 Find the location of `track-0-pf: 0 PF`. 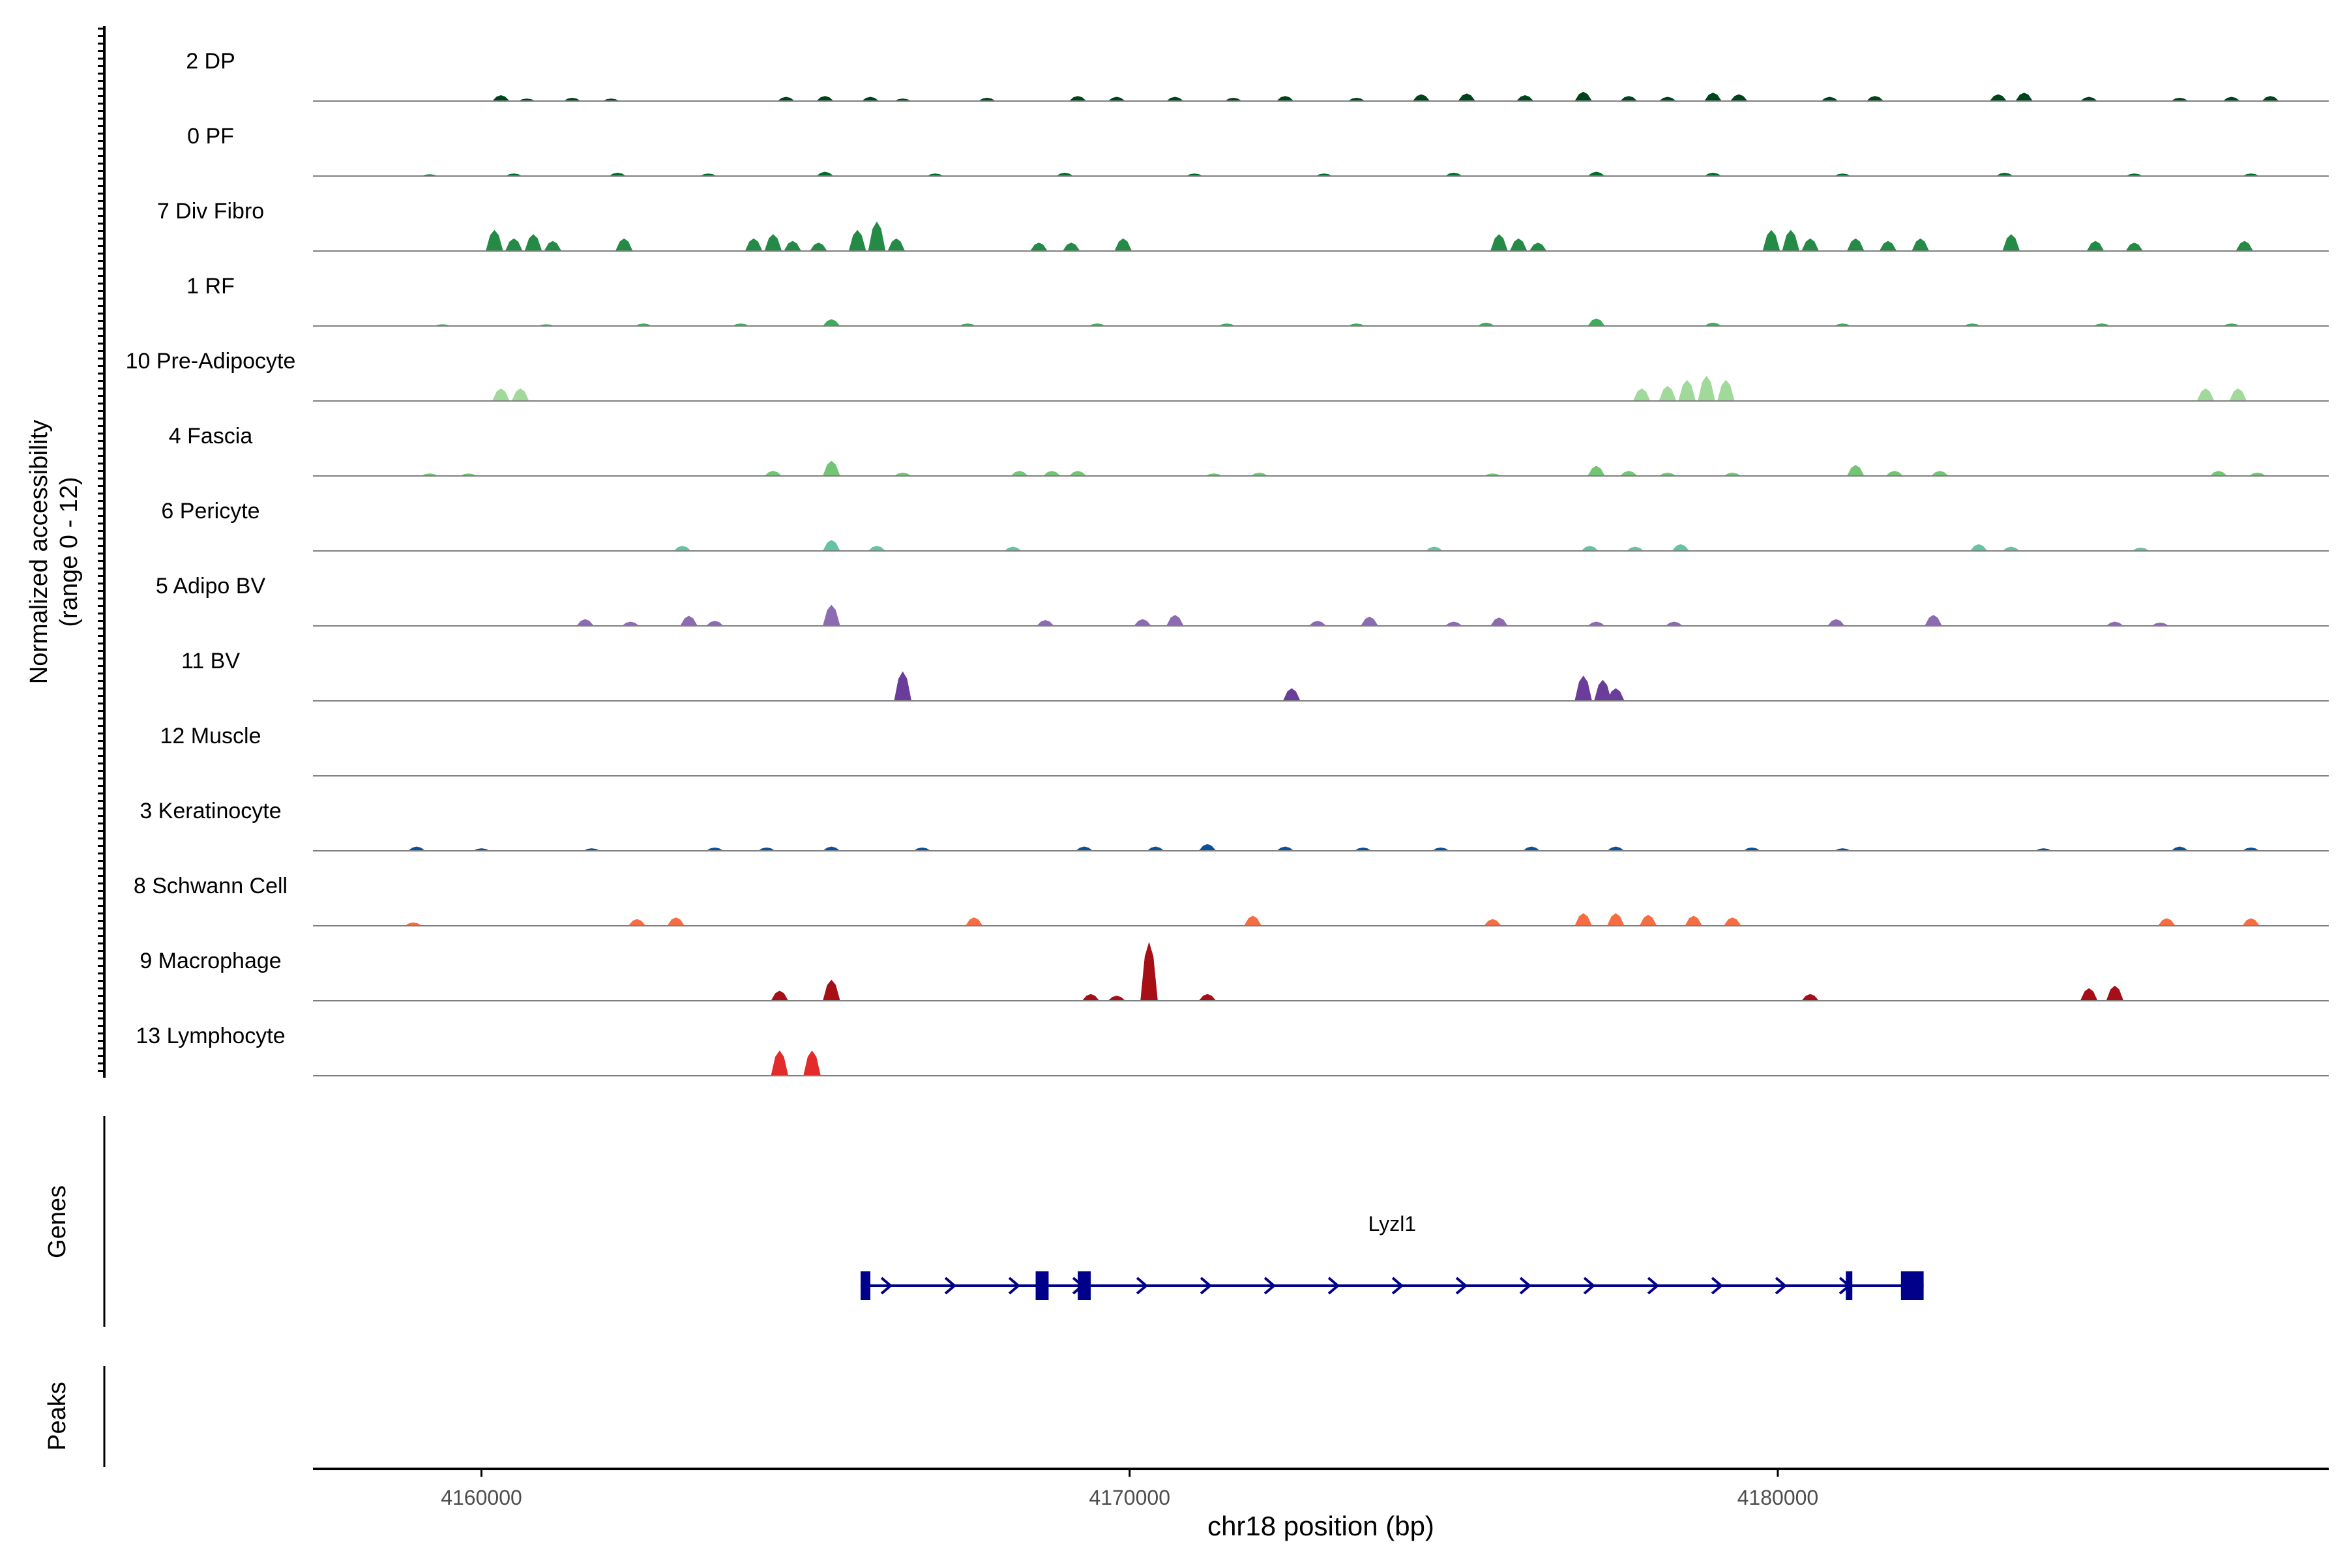

track-0-pf: 0 PF is located at coordinates (1258, 151).